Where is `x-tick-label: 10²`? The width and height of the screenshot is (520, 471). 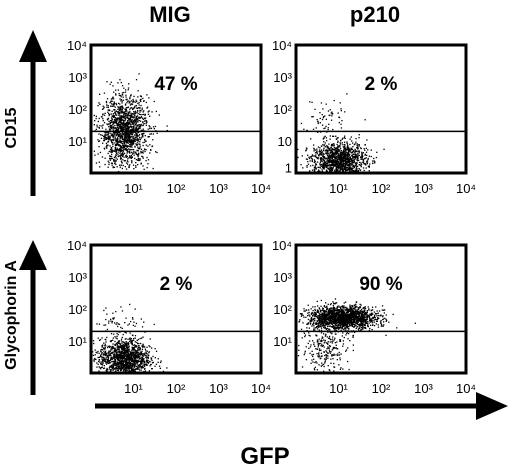
x-tick-label: 10² is located at coordinates (176, 188).